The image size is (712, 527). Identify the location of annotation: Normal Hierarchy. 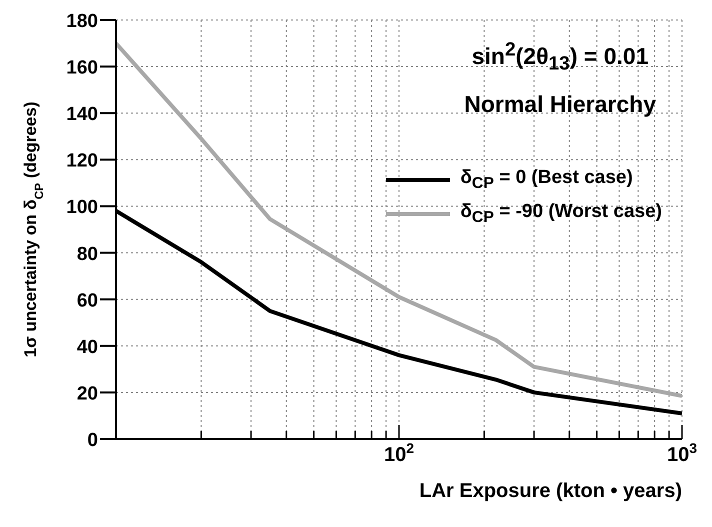
(560, 104).